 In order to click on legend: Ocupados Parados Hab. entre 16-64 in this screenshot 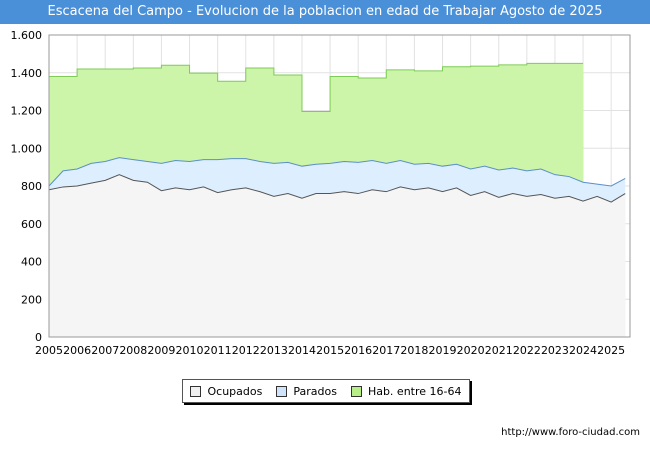, I will do `click(326, 391)`.